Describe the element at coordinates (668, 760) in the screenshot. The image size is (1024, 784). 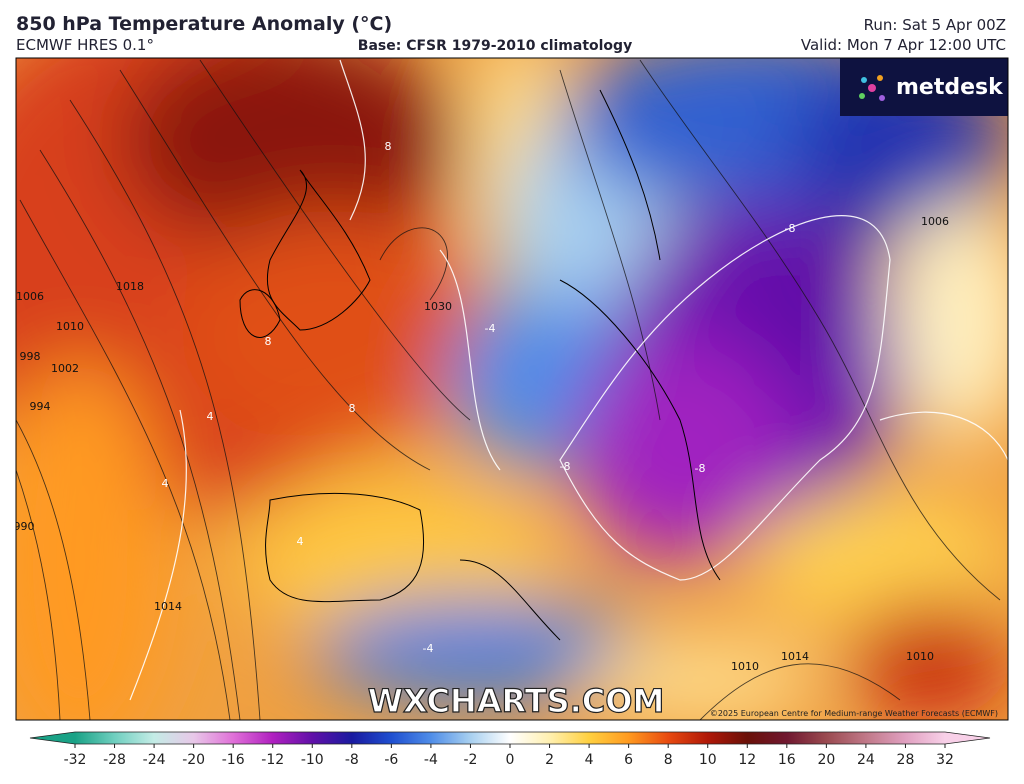
I see `colorbar-label: 8` at that location.